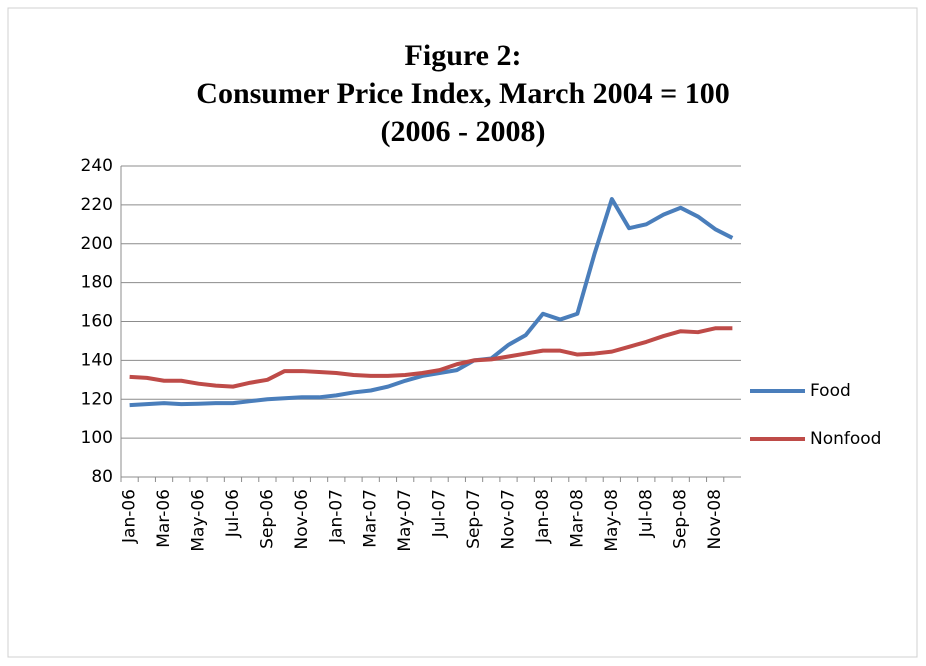  What do you see at coordinates (267, 519) in the screenshot?
I see `x-tick-label: Sep-06` at bounding box center [267, 519].